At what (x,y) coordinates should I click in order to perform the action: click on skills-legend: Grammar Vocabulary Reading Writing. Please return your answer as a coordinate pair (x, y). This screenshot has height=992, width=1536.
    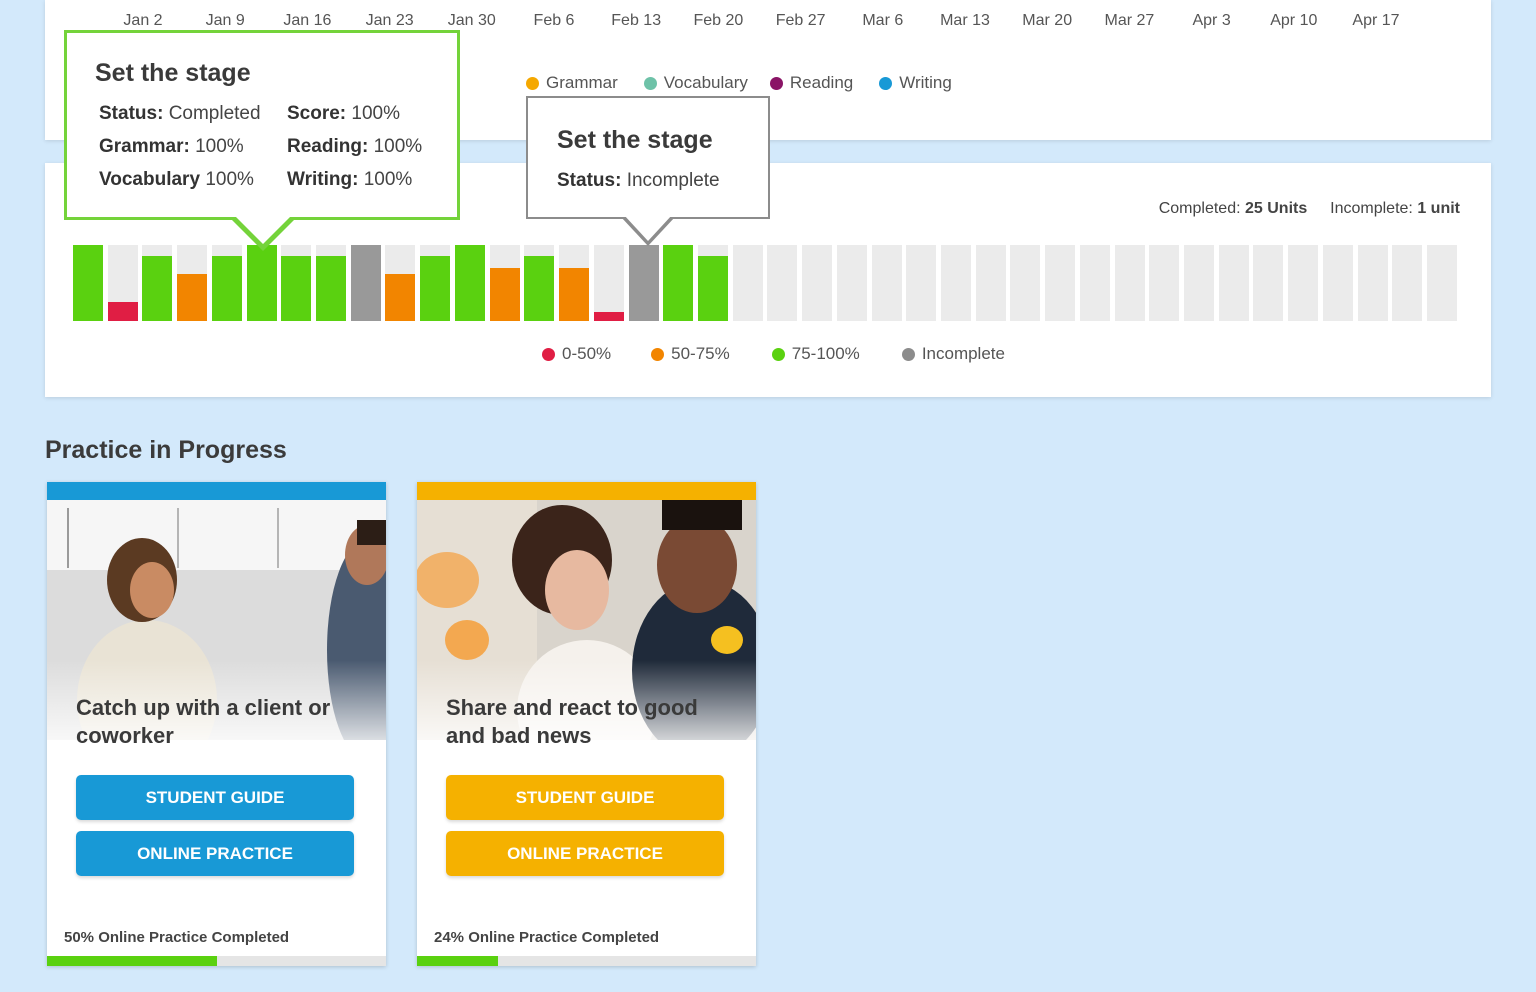
    Looking at the image, I should click on (739, 83).